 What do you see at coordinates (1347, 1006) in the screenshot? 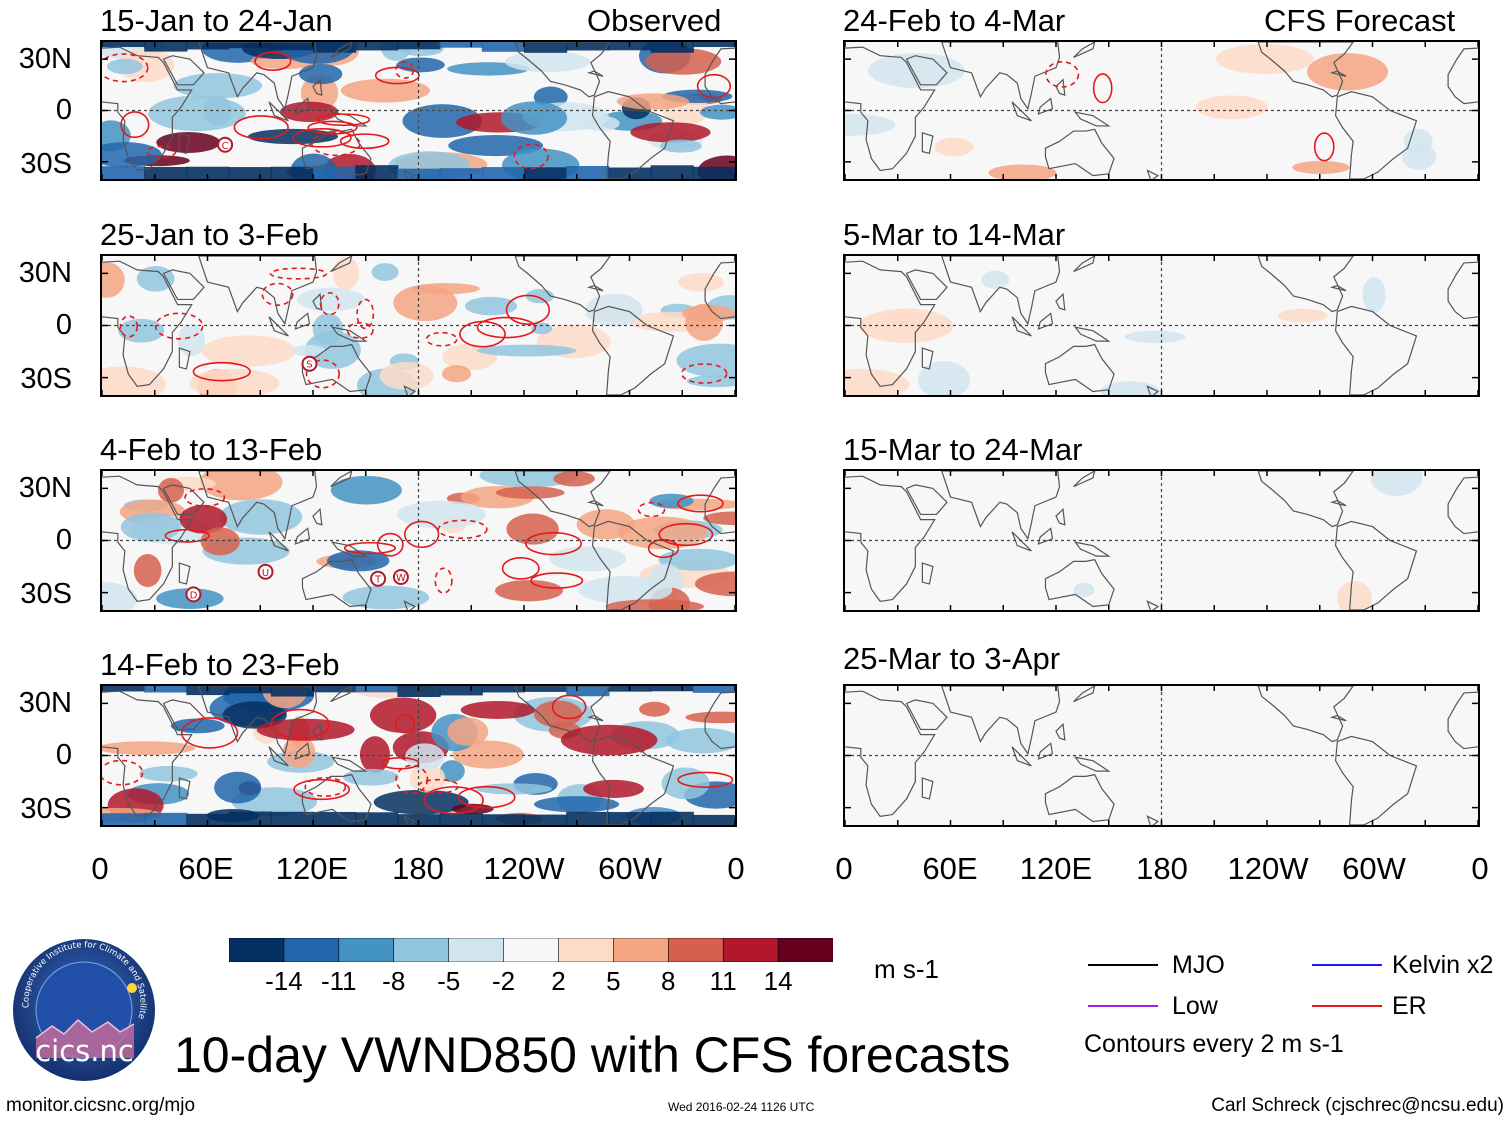
I see `legend-line-er` at bounding box center [1347, 1006].